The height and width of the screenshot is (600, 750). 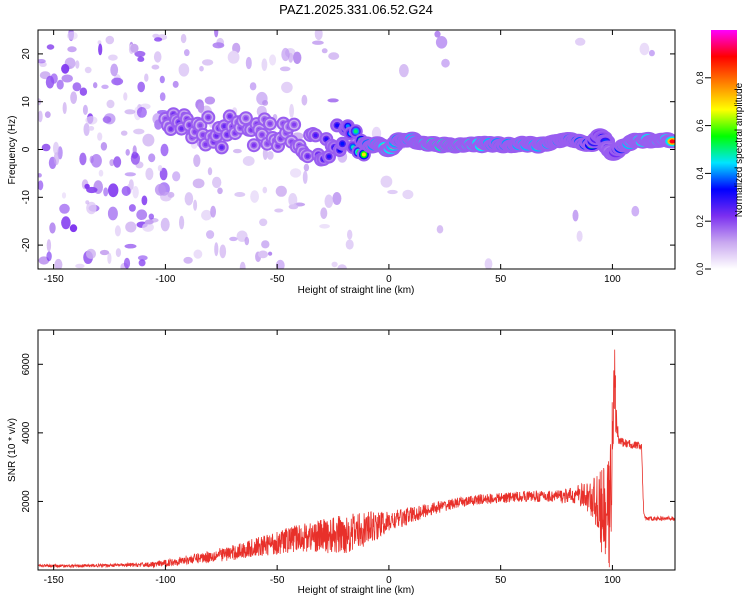 What do you see at coordinates (389, 580) in the screenshot?
I see `x-tick-label: 0` at bounding box center [389, 580].